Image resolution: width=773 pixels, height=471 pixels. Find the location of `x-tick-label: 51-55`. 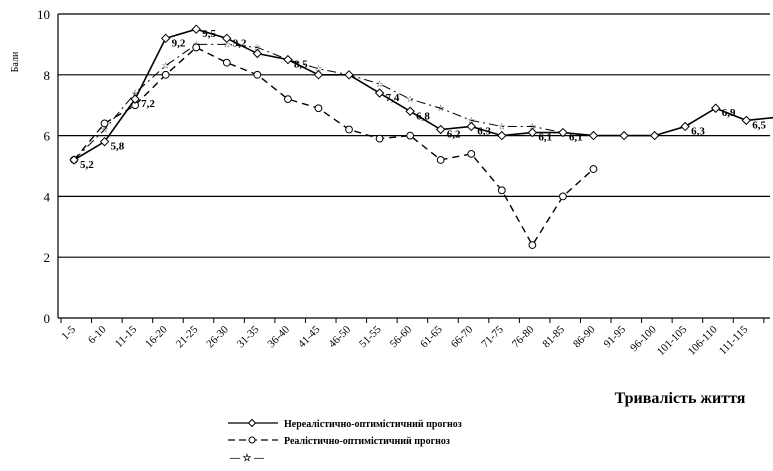

x-tick-label: 51-55 is located at coordinates (370, 336).